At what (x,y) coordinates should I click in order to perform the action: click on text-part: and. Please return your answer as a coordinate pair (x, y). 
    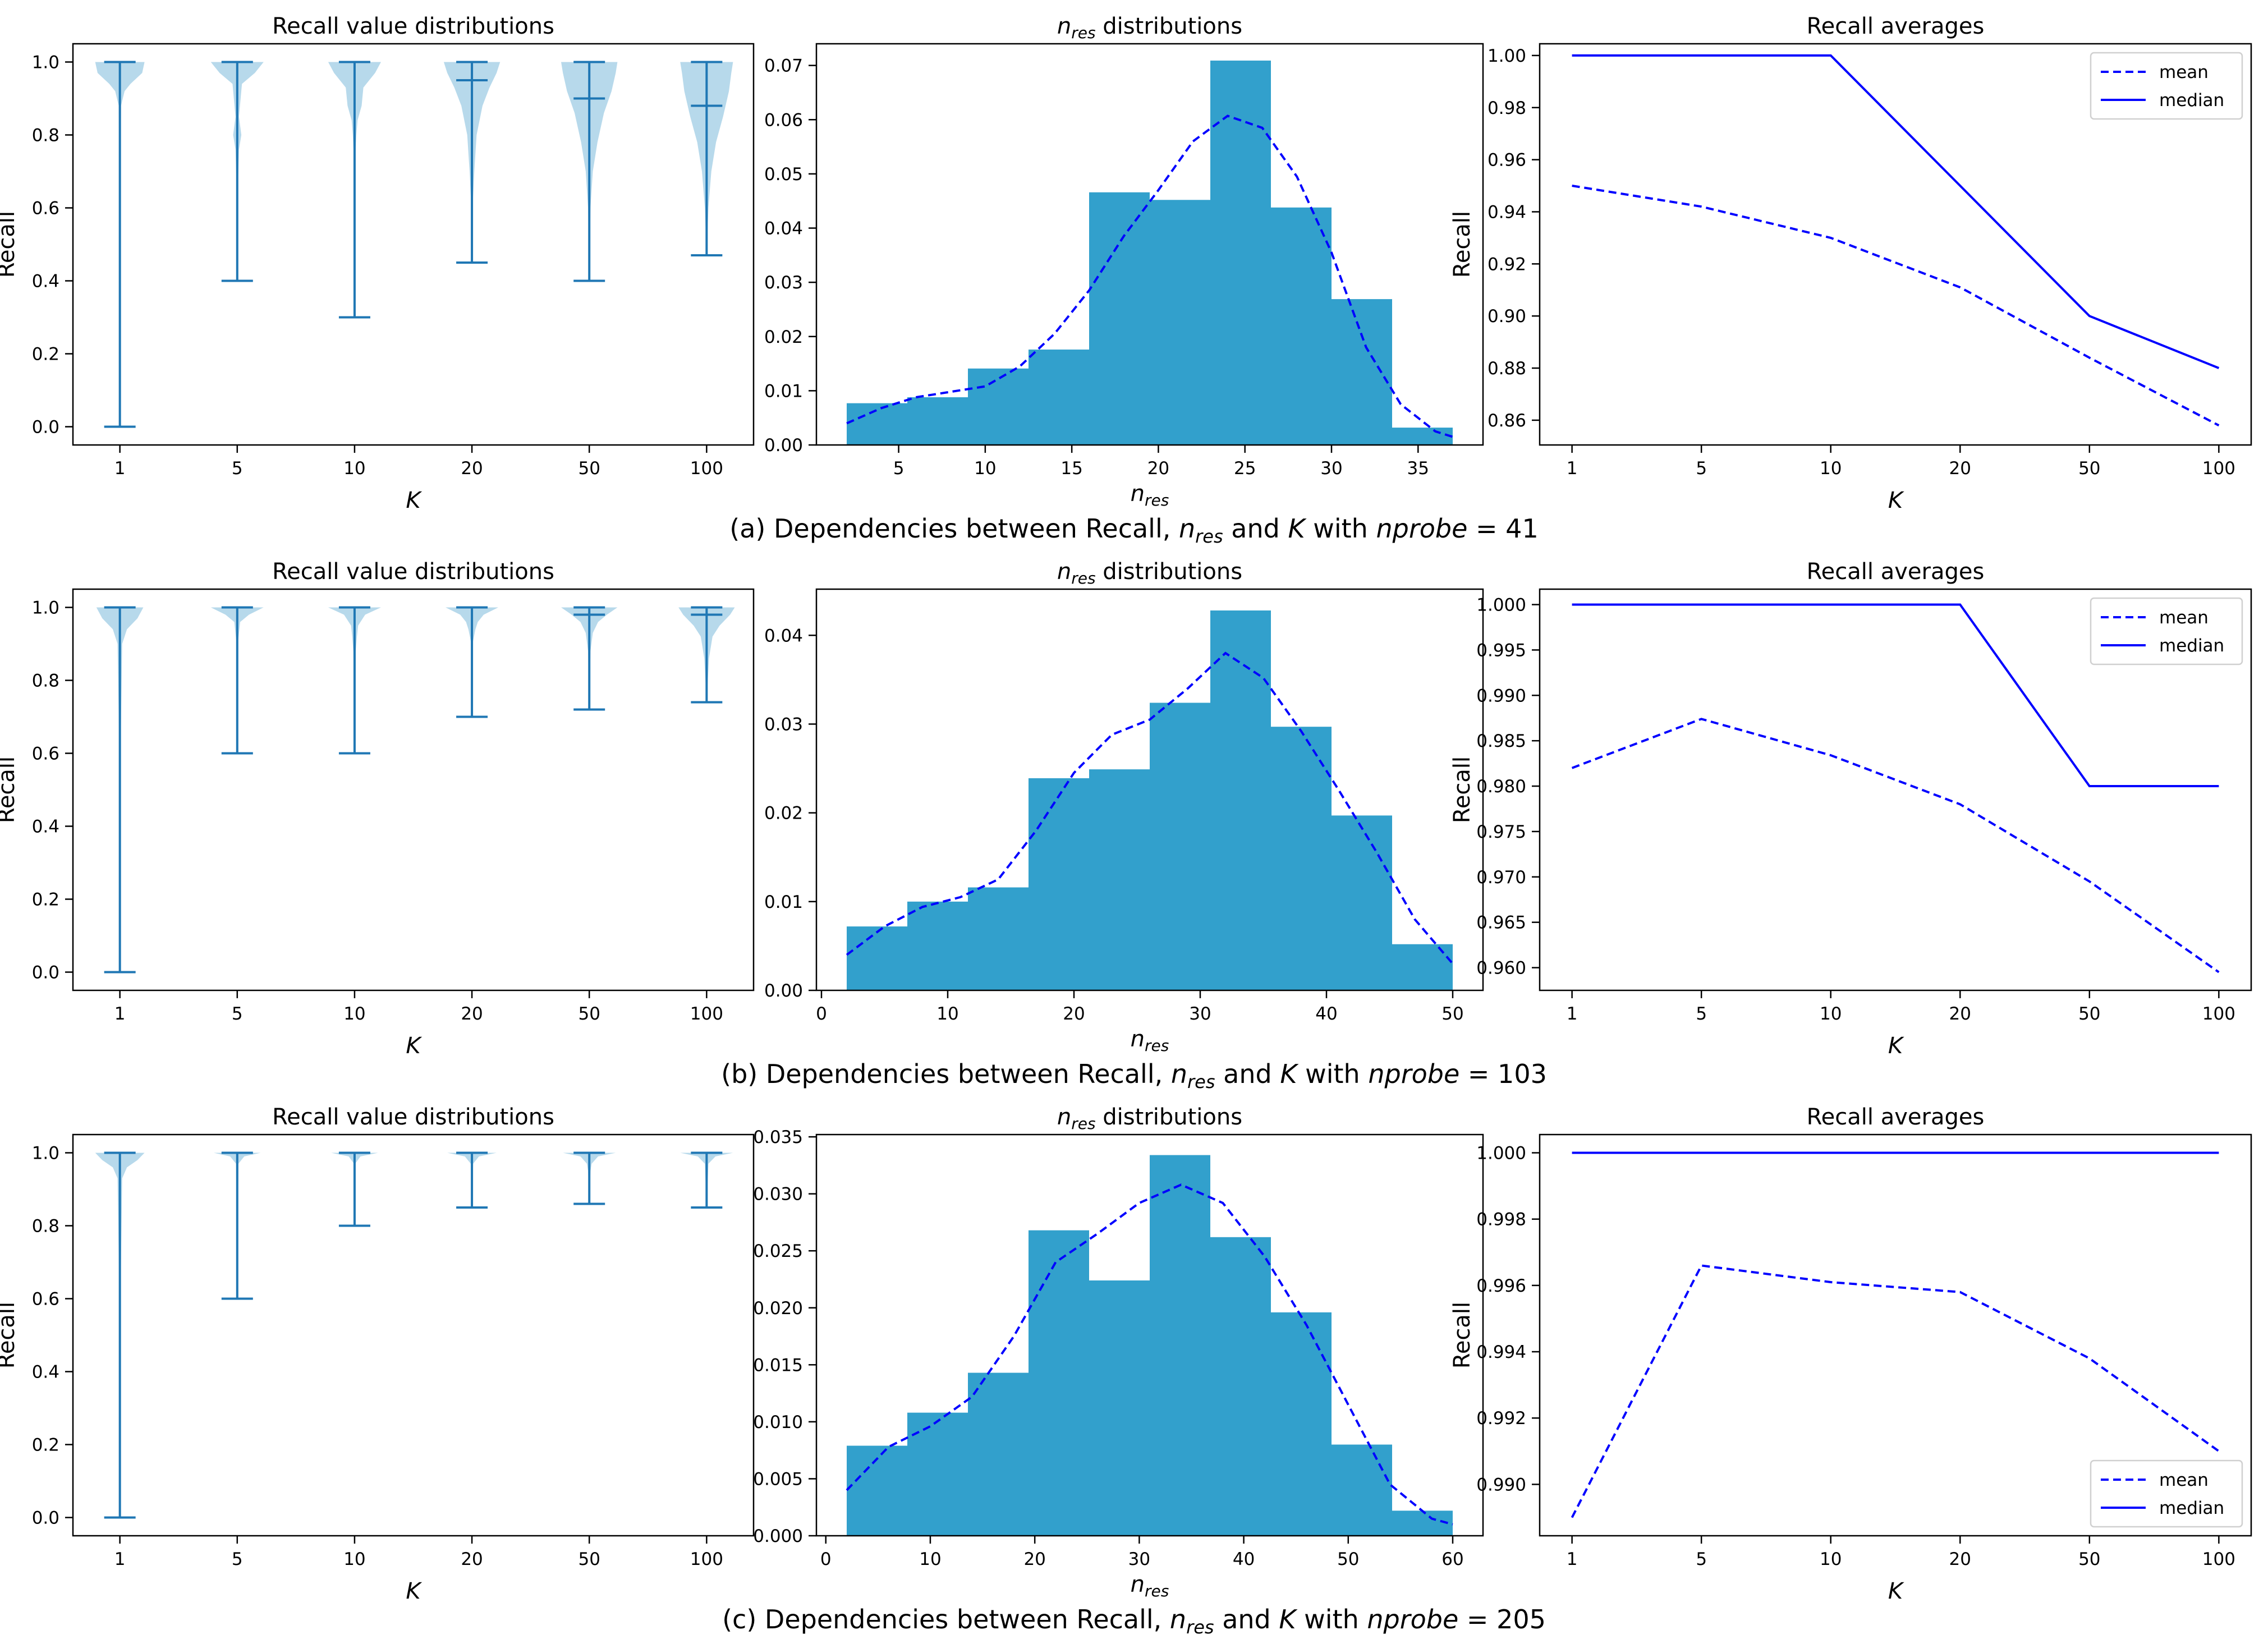
    Looking at the image, I should click on (1246, 1619).